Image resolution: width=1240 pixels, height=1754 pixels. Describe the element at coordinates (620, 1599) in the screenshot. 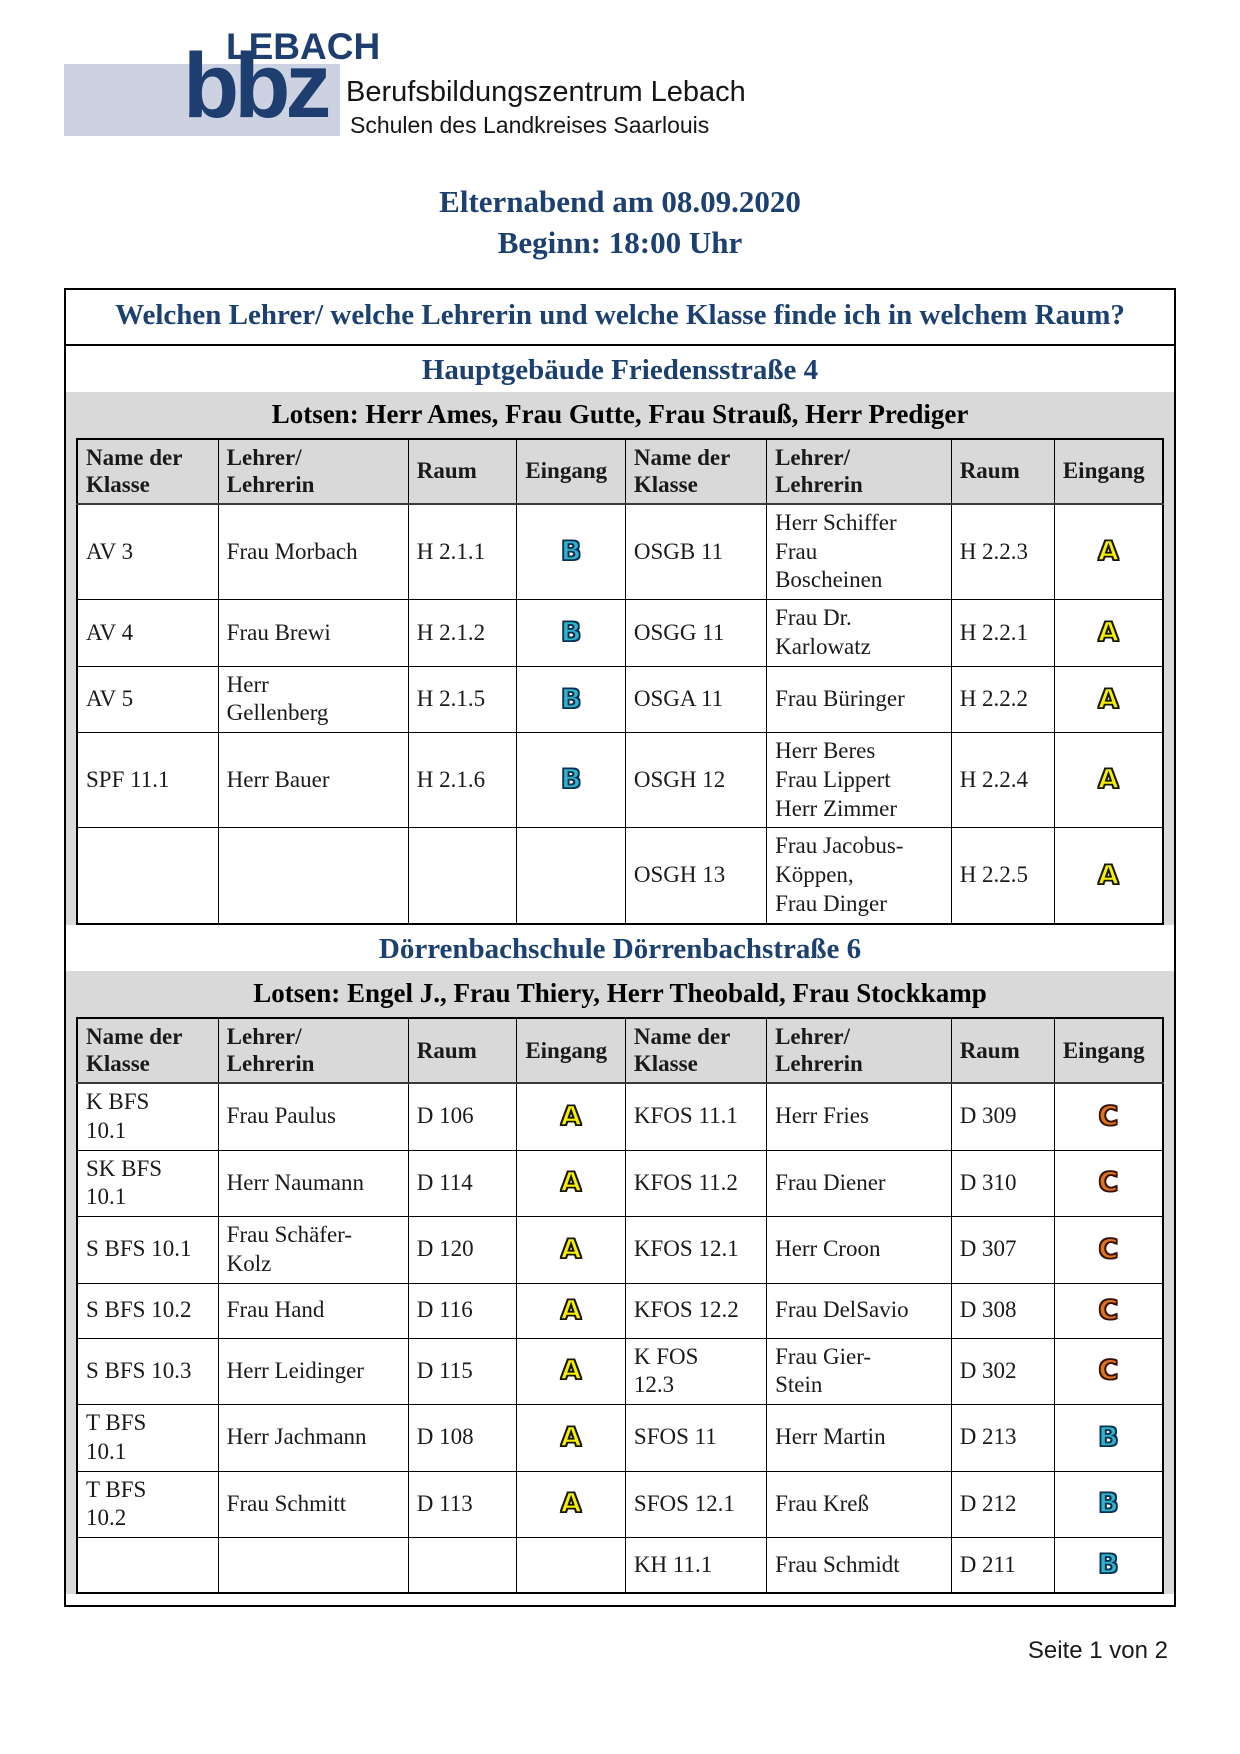

I see `box-bottom-gap` at that location.